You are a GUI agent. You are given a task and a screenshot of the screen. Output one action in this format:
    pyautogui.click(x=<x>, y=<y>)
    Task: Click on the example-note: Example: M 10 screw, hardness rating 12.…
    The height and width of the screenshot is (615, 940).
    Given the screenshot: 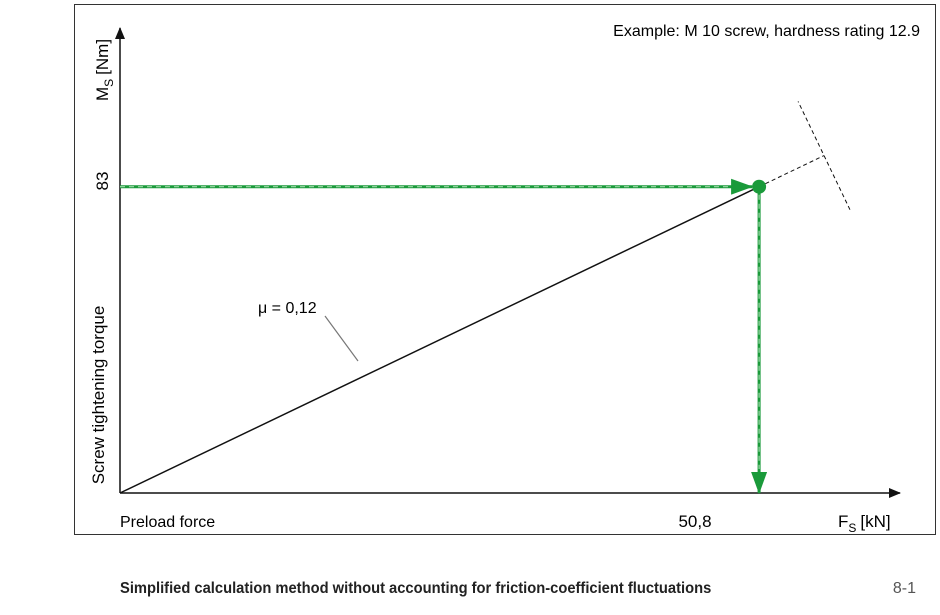 What is the action you would take?
    pyautogui.click(x=766, y=31)
    